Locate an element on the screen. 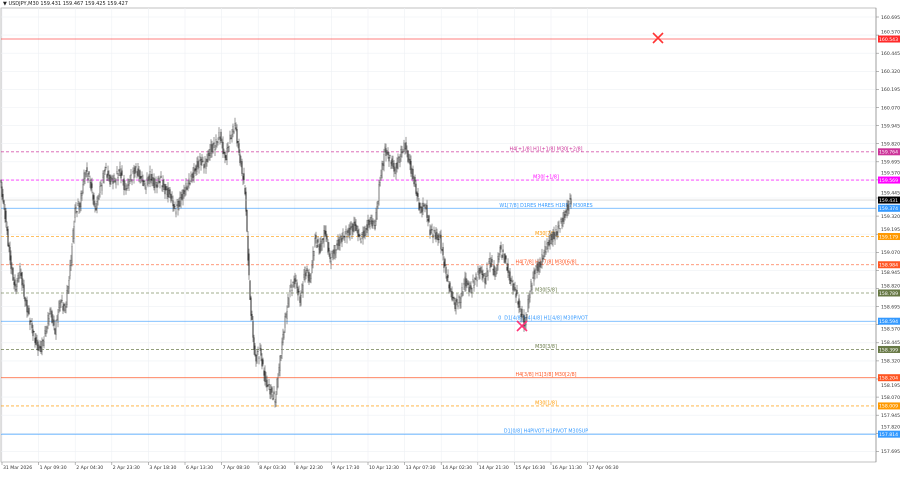  collapse-triangle-icon: ▼ is located at coordinates (6, 4).